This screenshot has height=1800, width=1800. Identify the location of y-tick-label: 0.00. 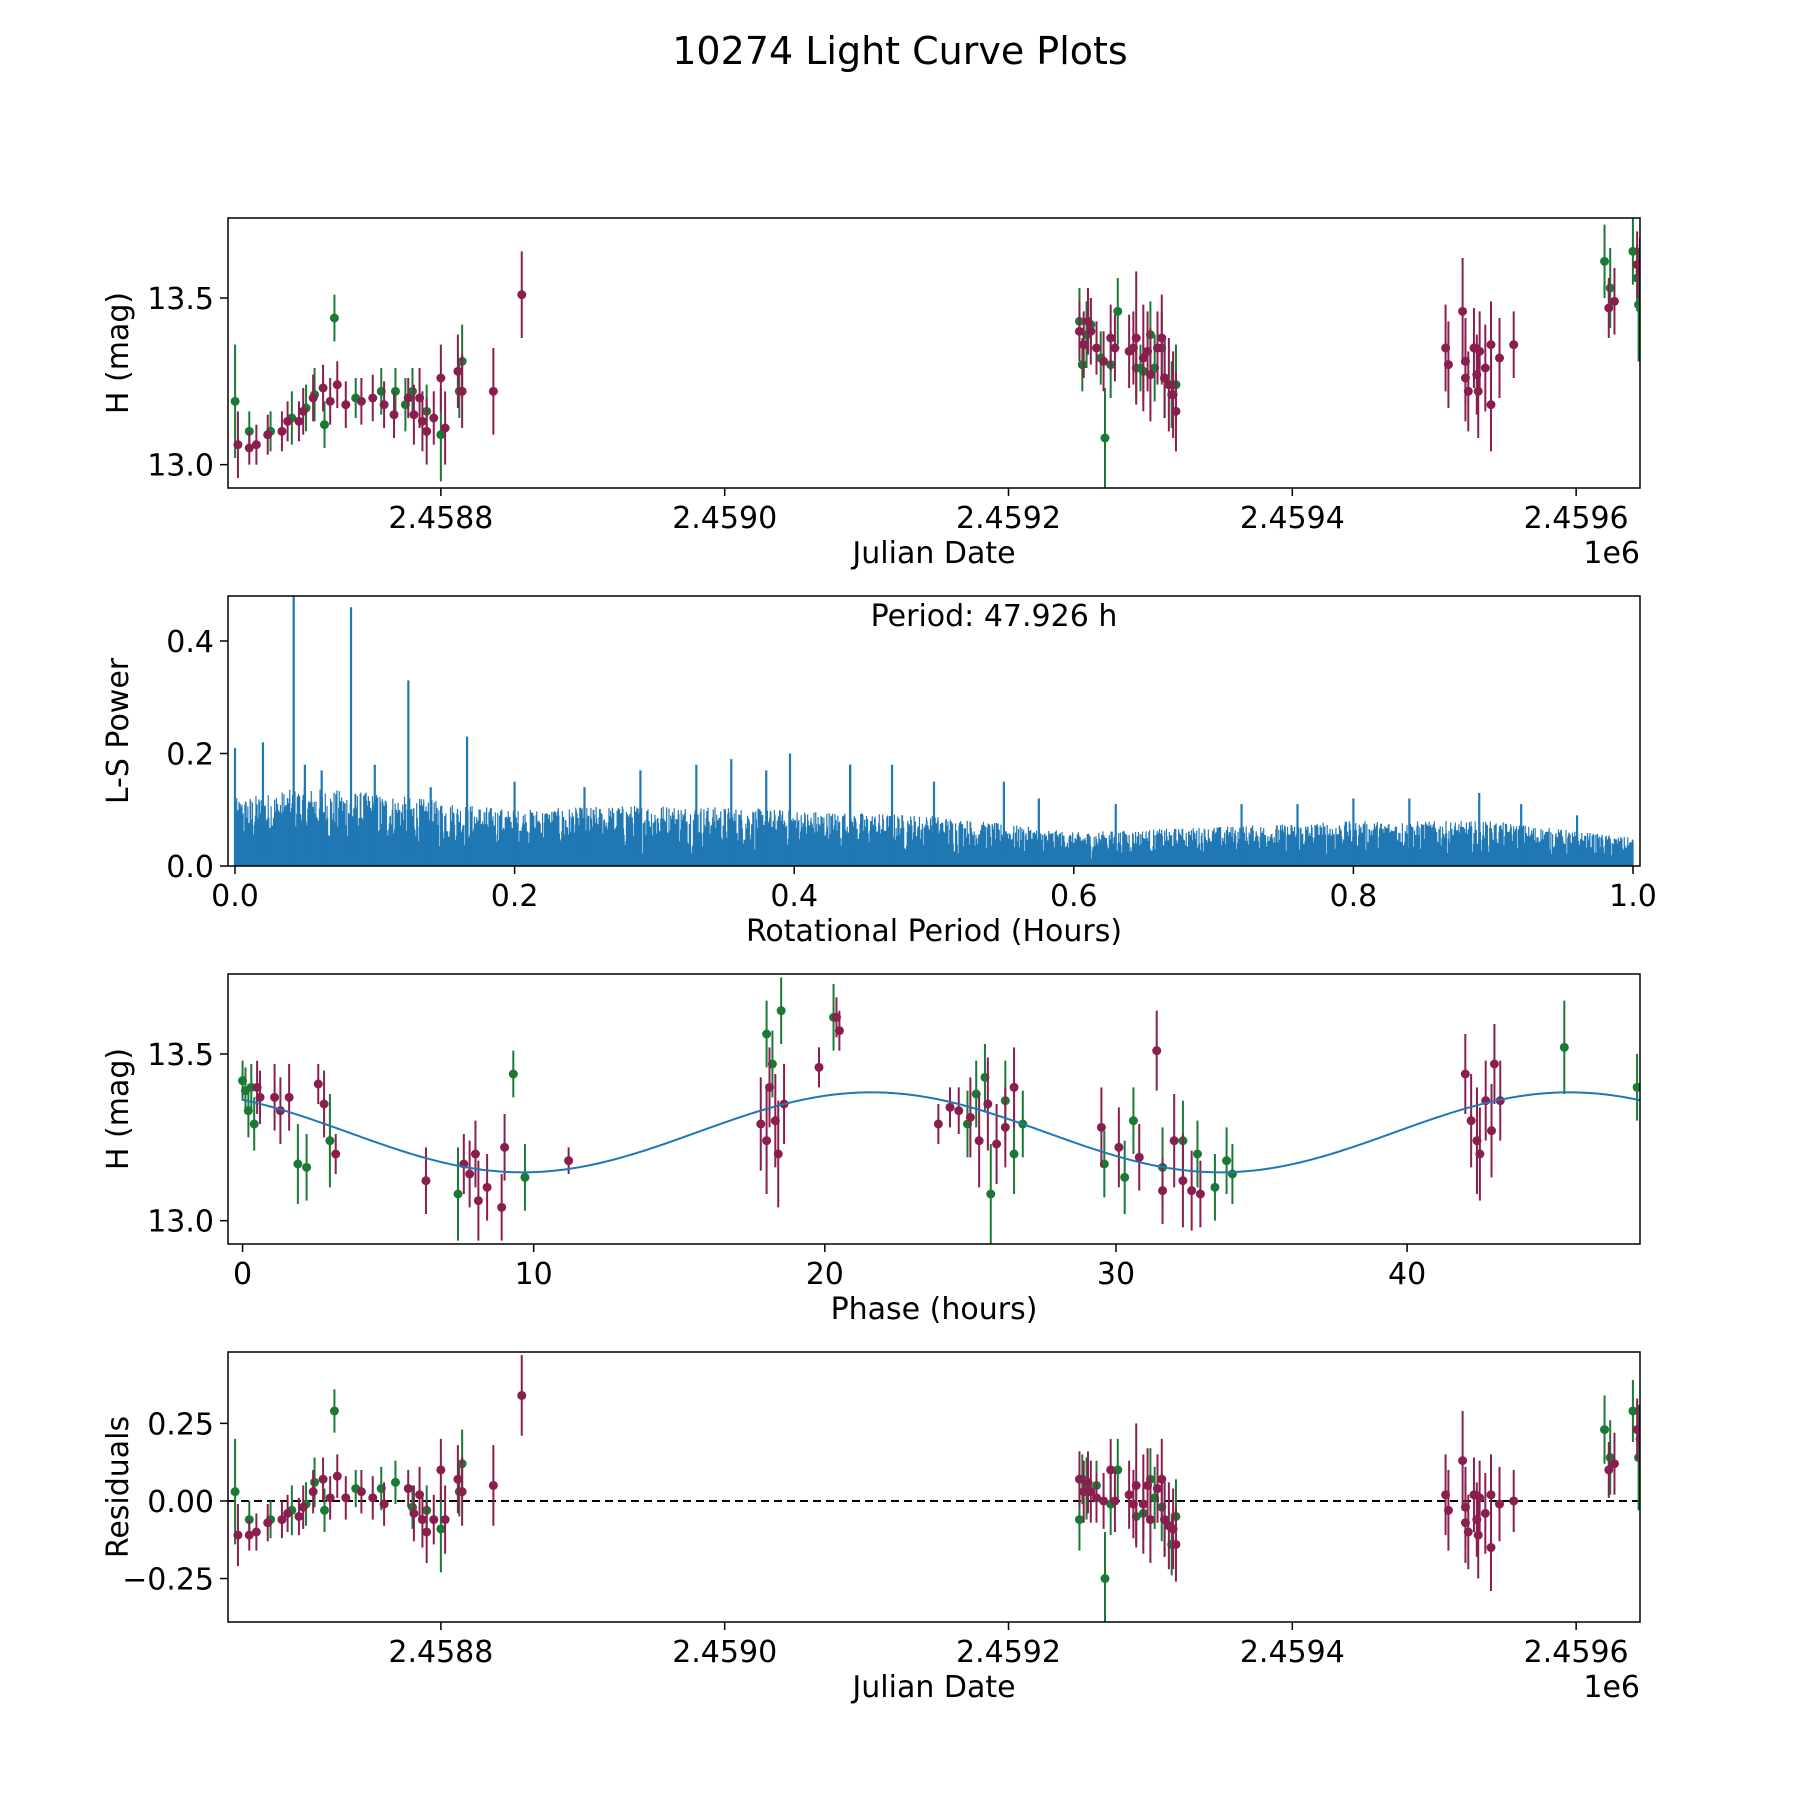
(180, 1502).